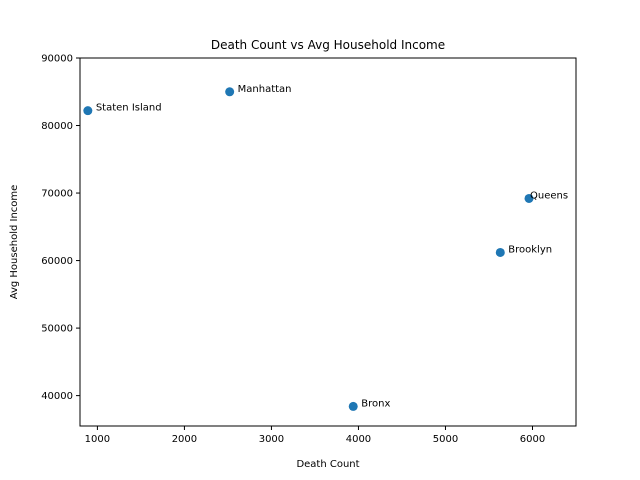  What do you see at coordinates (57, 59) in the screenshot?
I see `y-tick-label: 90000` at bounding box center [57, 59].